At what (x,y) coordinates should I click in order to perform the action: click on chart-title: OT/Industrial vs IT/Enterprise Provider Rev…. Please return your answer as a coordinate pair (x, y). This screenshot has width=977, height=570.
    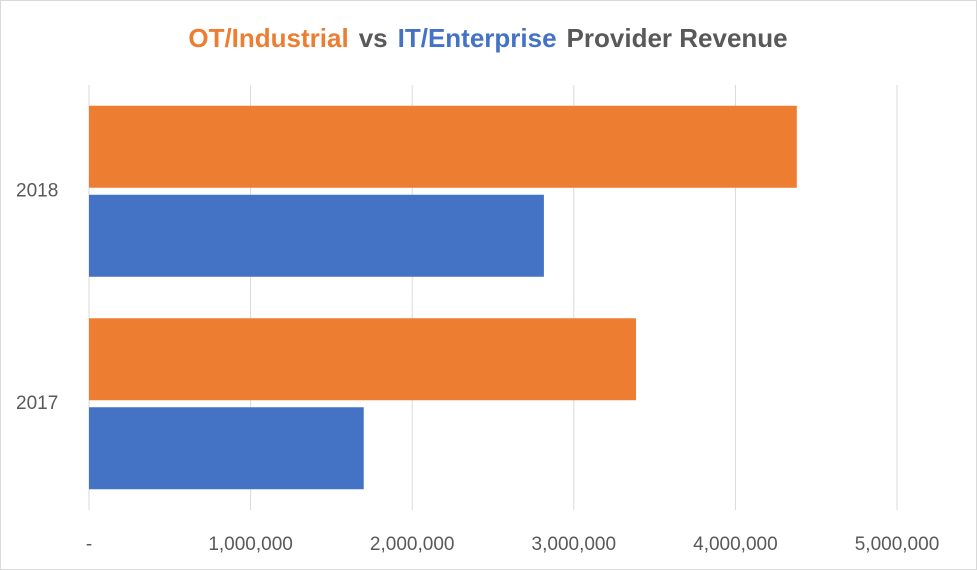
    Looking at the image, I should click on (487, 38).